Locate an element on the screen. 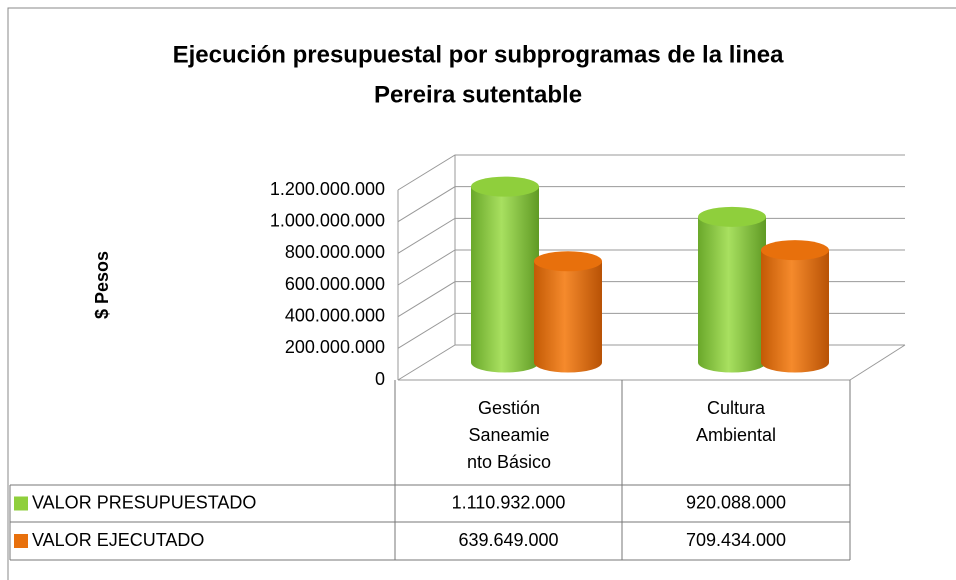 Image resolution: width=956 pixels, height=580 pixels. y-axis-label: $ Pesos is located at coordinates (102, 285).